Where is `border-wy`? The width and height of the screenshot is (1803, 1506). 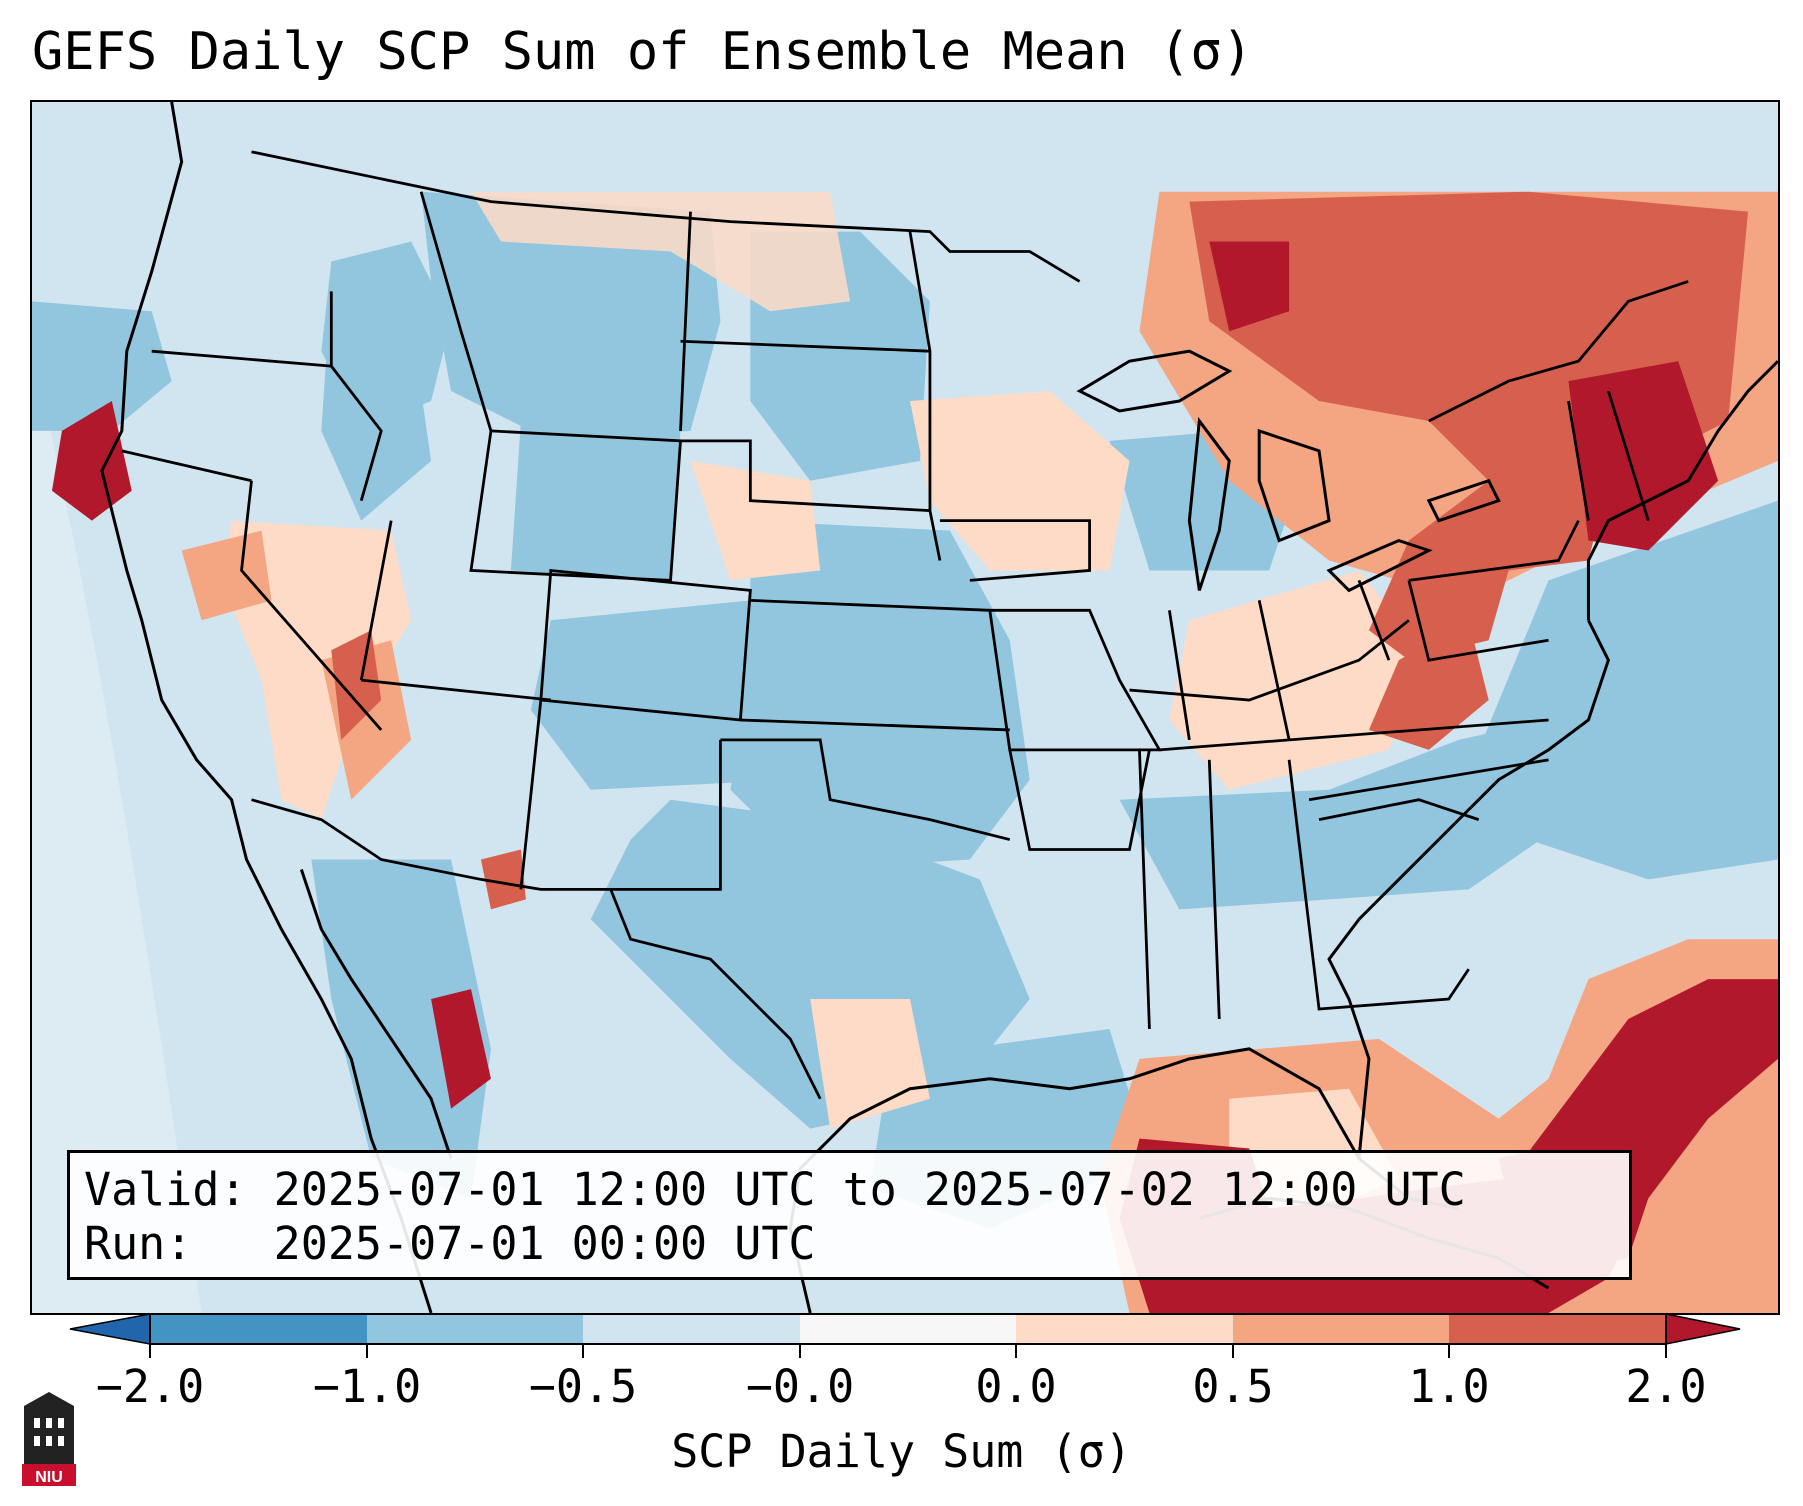 border-wy is located at coordinates (576, 505).